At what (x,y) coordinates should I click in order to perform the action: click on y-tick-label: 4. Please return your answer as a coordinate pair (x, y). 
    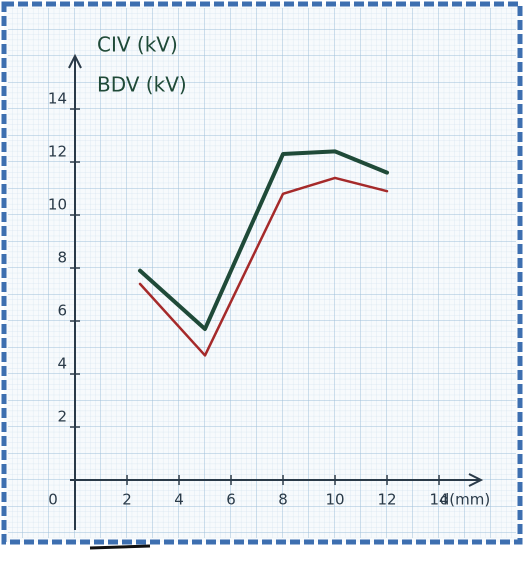
    Looking at the image, I should click on (62, 364).